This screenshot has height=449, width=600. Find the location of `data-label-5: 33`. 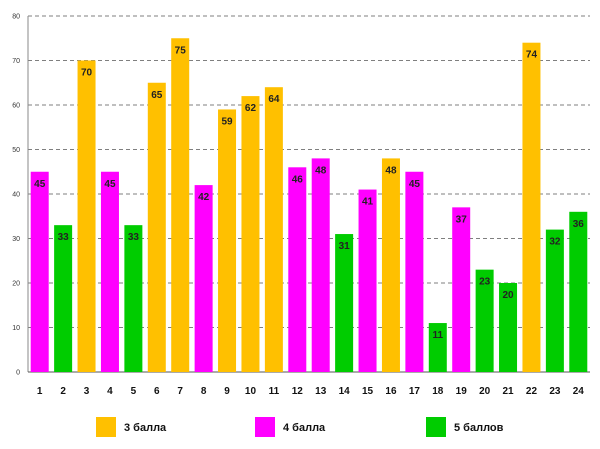

data-label-5: 33 is located at coordinates (134, 237).